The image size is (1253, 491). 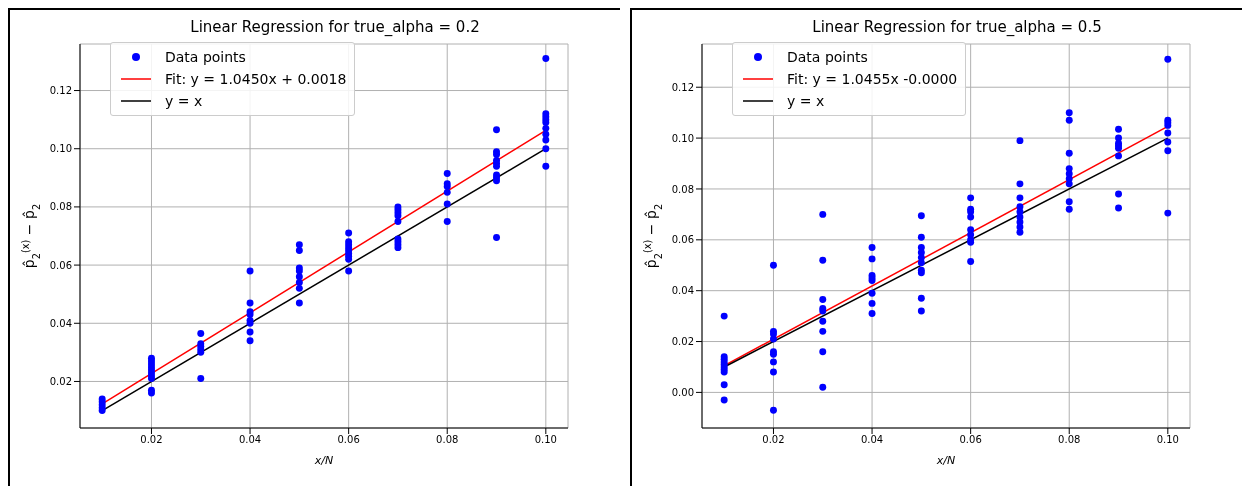 I want to click on chart-title: Linear Regression for true_alpha = 0.2, so click(x=335, y=28).